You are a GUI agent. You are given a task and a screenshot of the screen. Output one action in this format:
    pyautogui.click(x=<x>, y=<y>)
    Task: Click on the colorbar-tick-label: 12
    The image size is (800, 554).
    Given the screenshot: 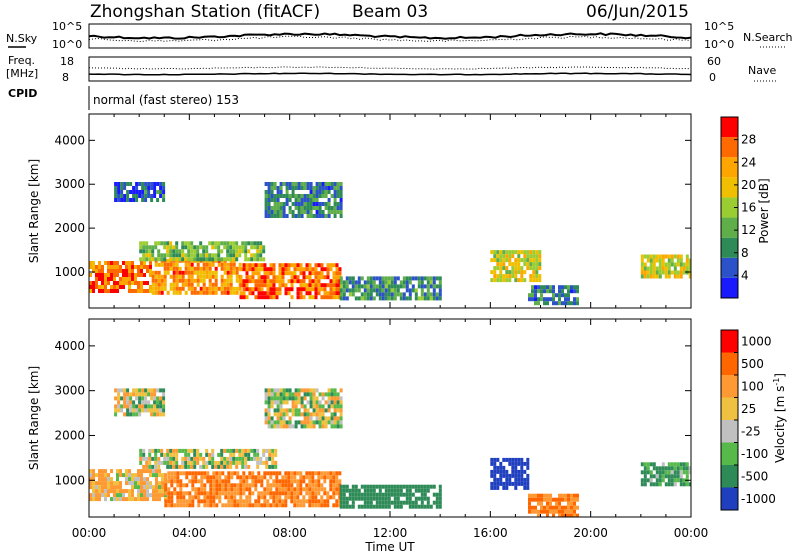 What is the action you would take?
    pyautogui.click(x=748, y=230)
    